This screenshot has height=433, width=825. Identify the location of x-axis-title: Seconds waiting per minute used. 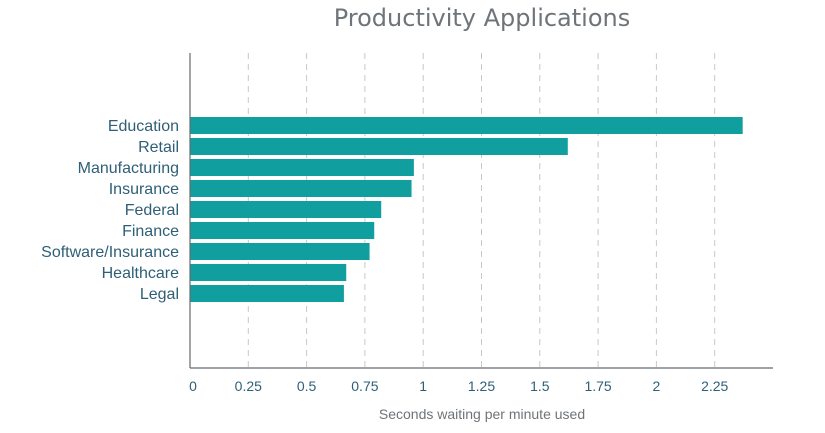
(482, 414).